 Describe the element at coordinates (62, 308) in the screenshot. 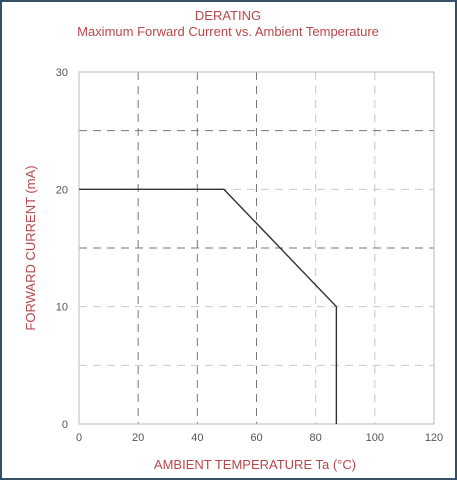

I see `y-tick-label: 10` at that location.